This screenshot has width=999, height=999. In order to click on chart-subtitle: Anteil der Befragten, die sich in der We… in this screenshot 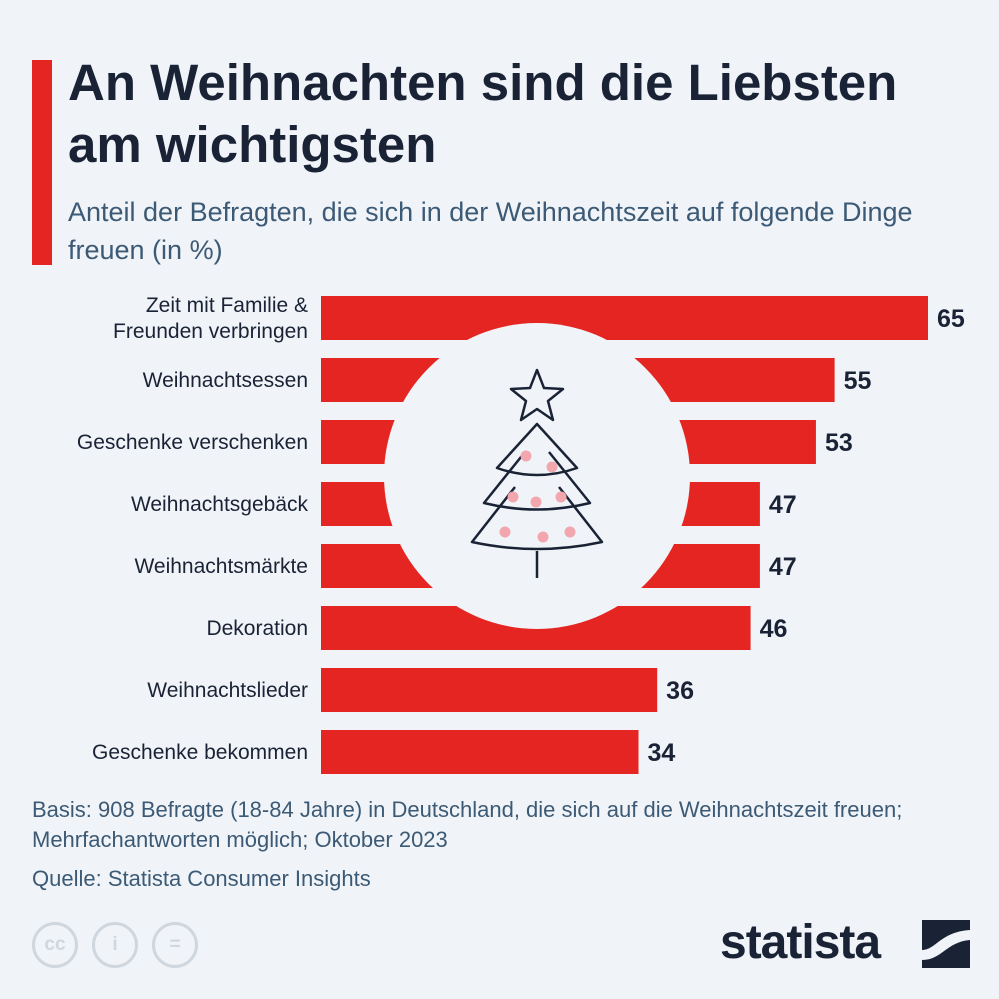, I will do `click(490, 231)`.